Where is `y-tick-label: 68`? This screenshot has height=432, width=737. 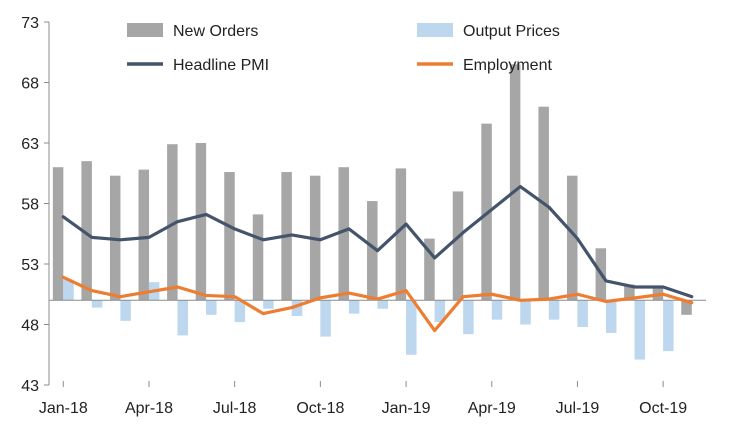
y-tick-label: 68 is located at coordinates (30, 84).